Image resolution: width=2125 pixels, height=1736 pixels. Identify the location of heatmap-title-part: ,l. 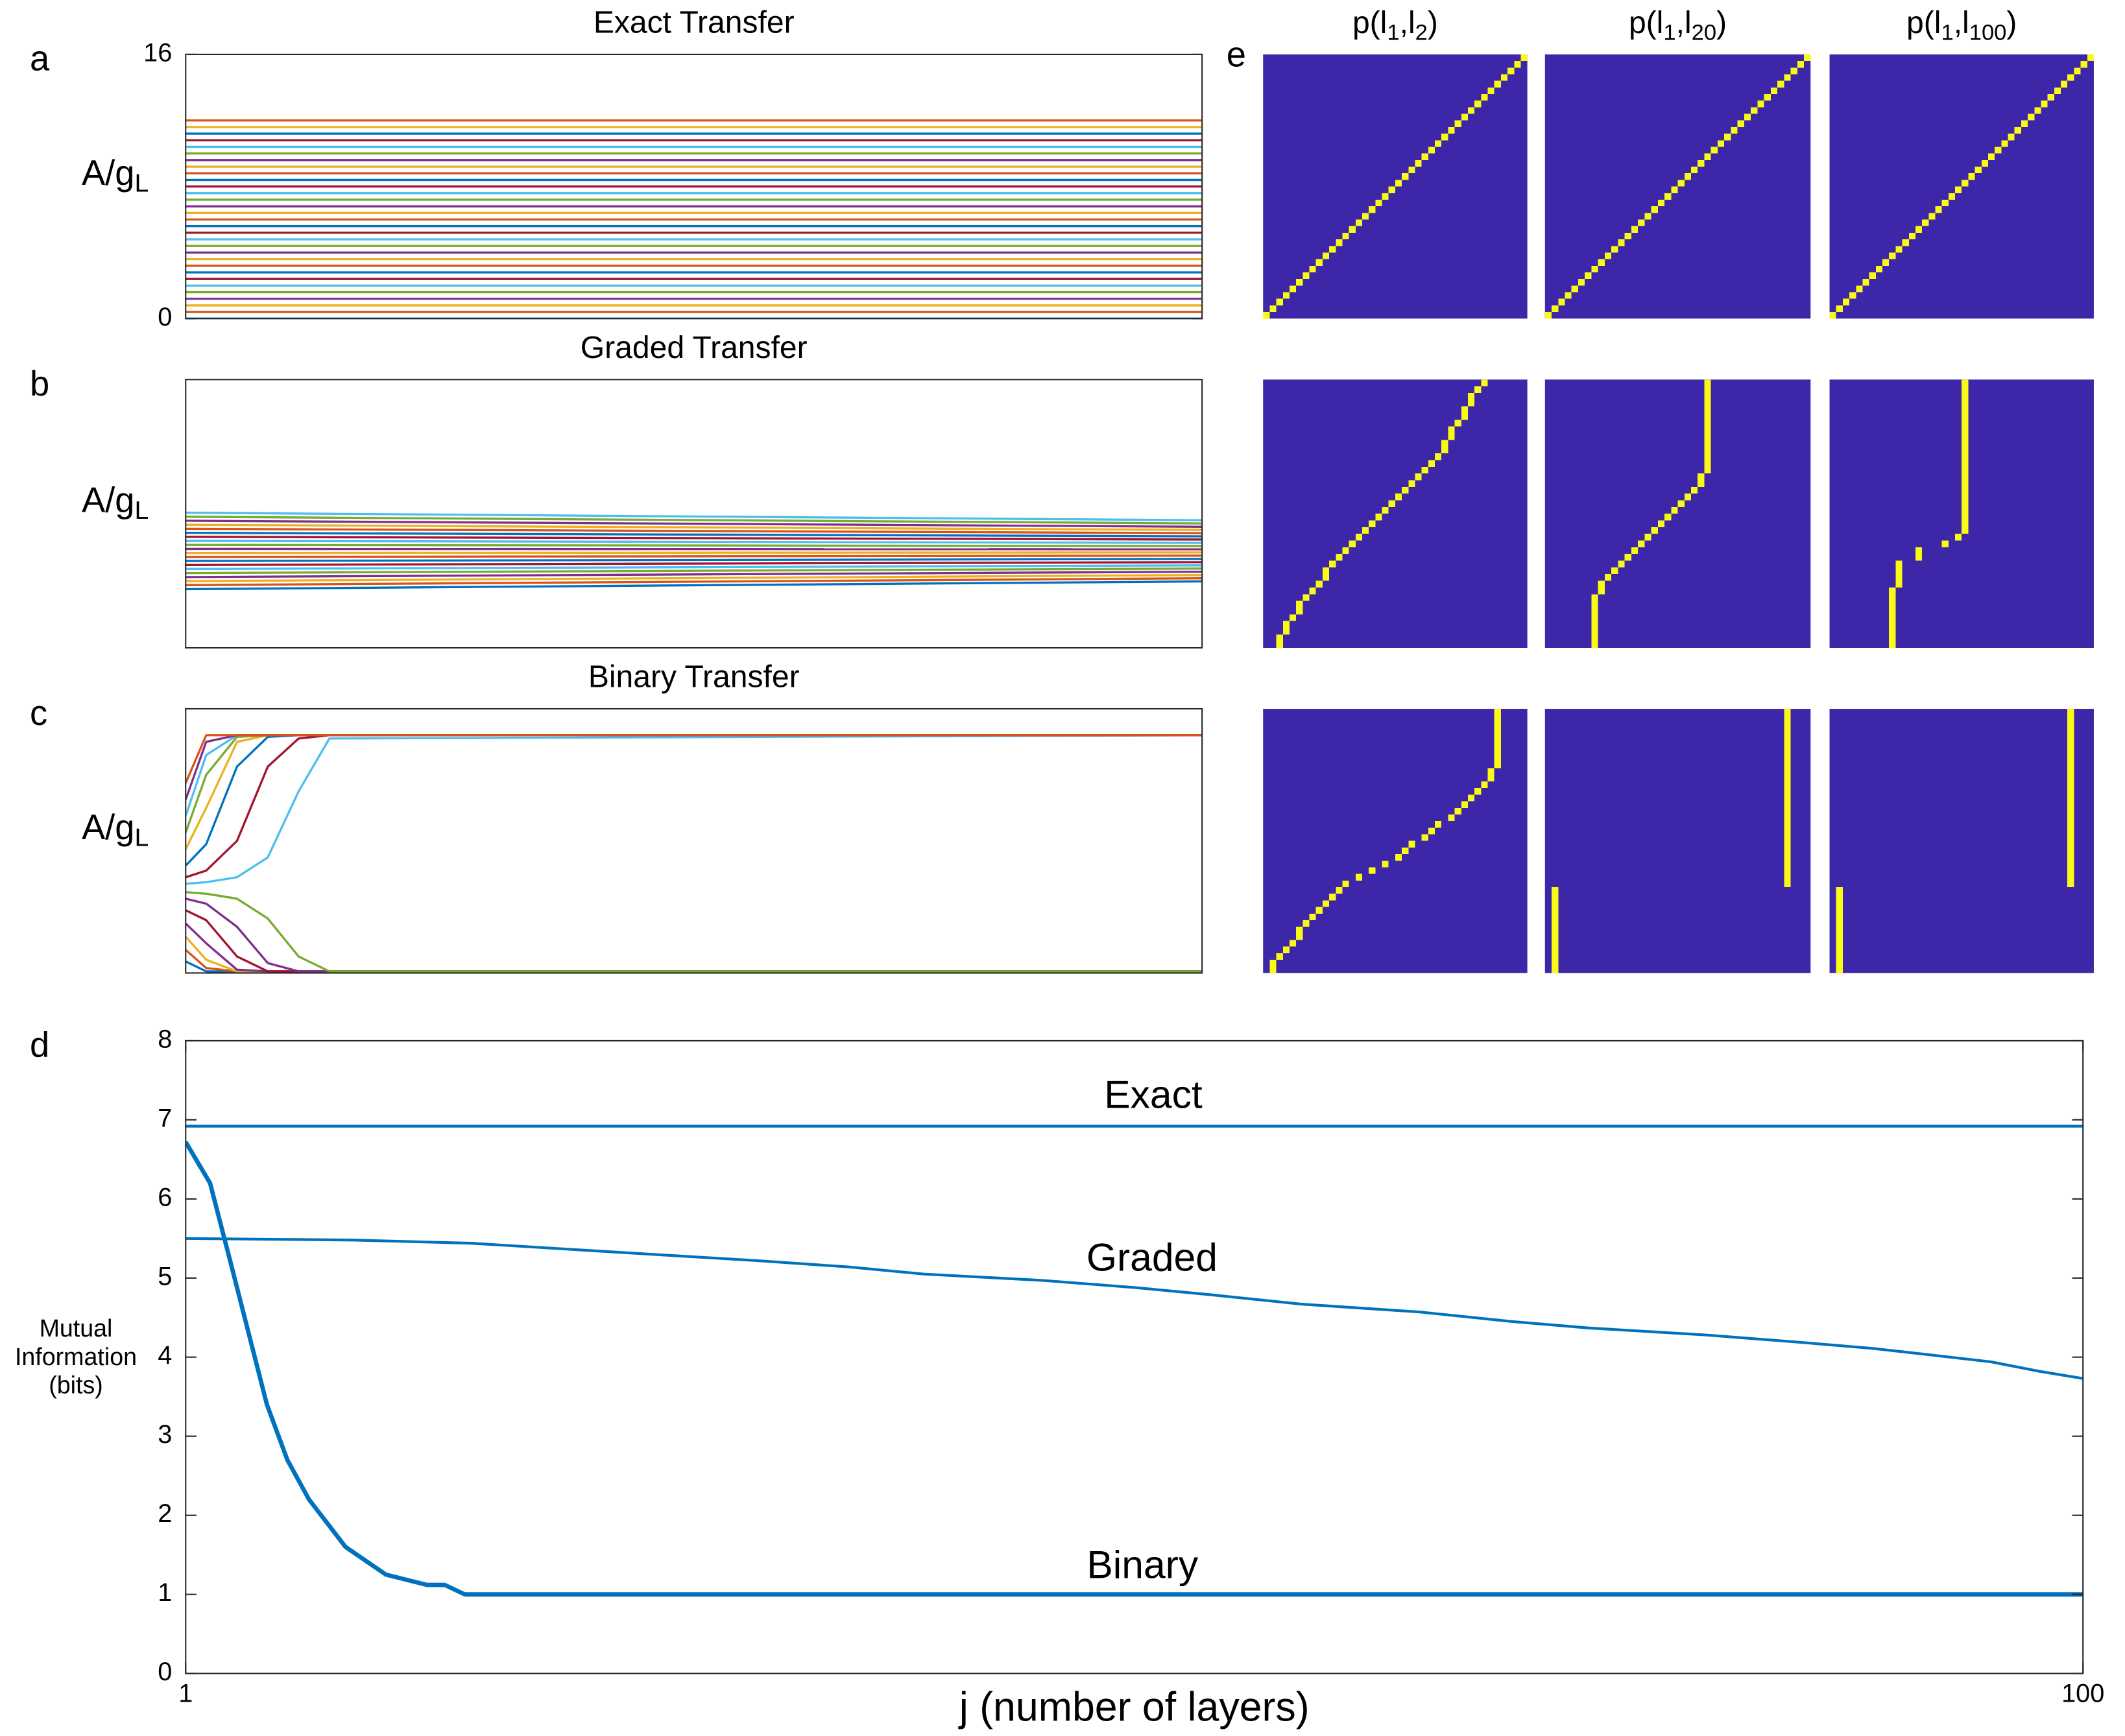
(1408, 23).